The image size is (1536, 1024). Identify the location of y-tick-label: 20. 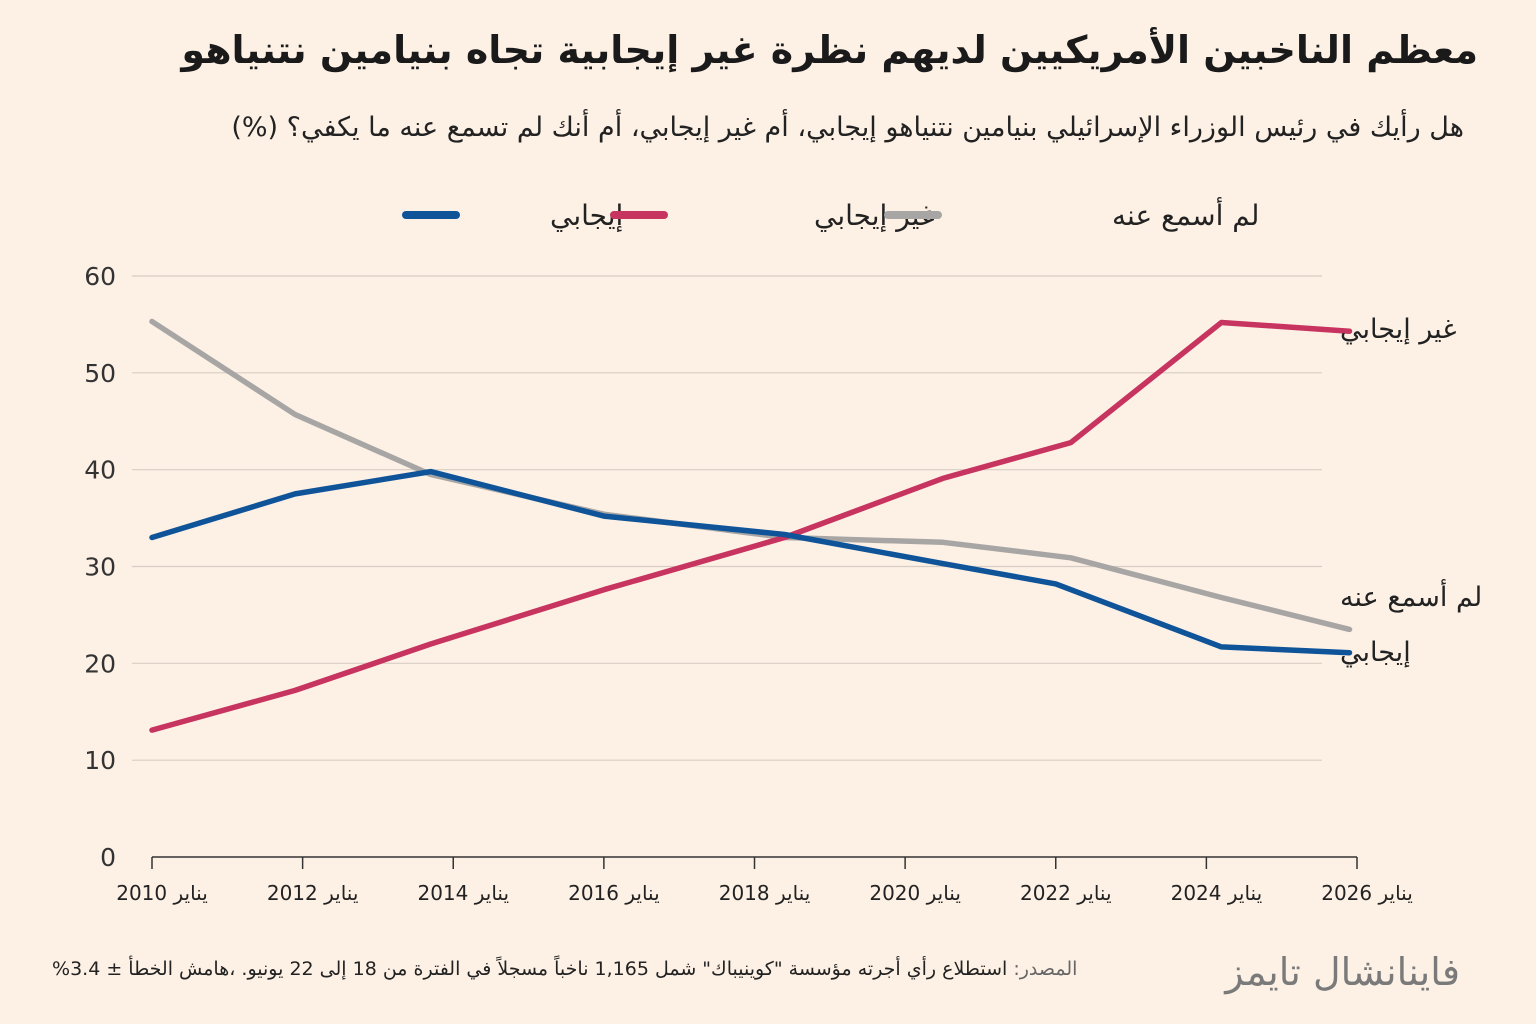
(100, 663).